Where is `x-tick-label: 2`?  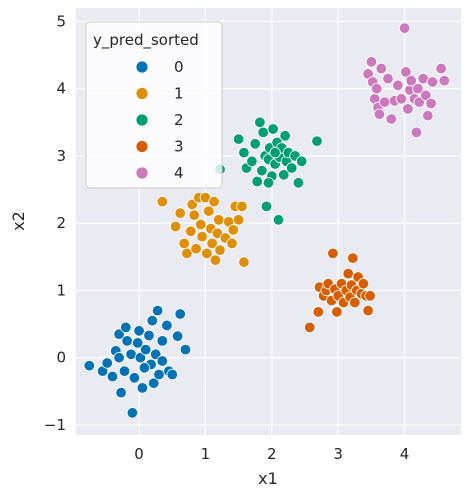
x-tick-label: 2 is located at coordinates (272, 454).